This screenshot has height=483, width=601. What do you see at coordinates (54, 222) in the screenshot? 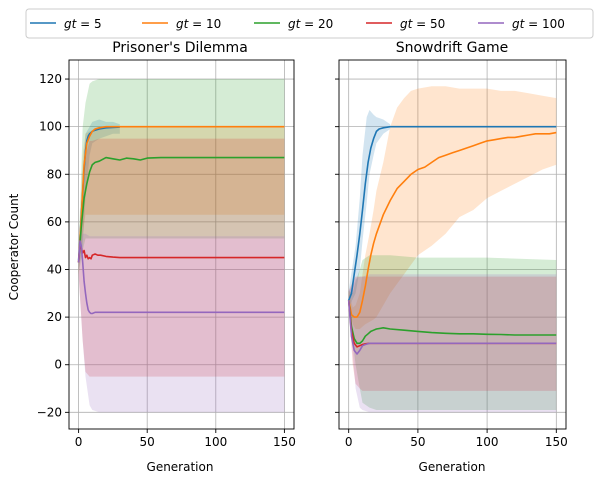
I see `y-tick-label: 60` at bounding box center [54, 222].